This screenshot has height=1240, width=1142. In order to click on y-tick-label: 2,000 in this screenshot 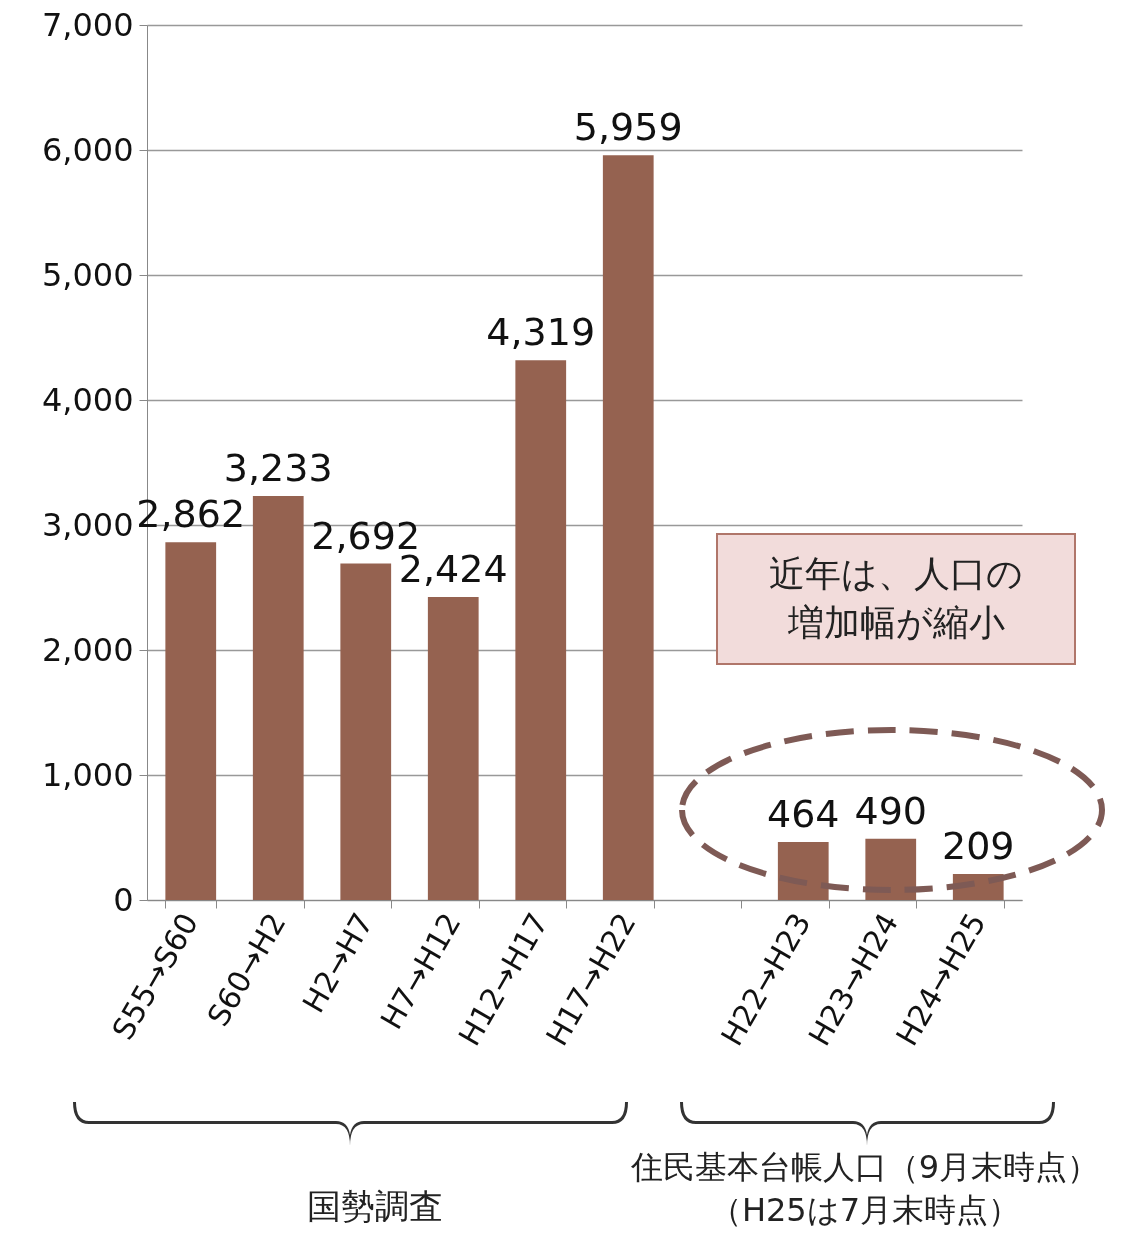, I will do `click(87, 649)`.